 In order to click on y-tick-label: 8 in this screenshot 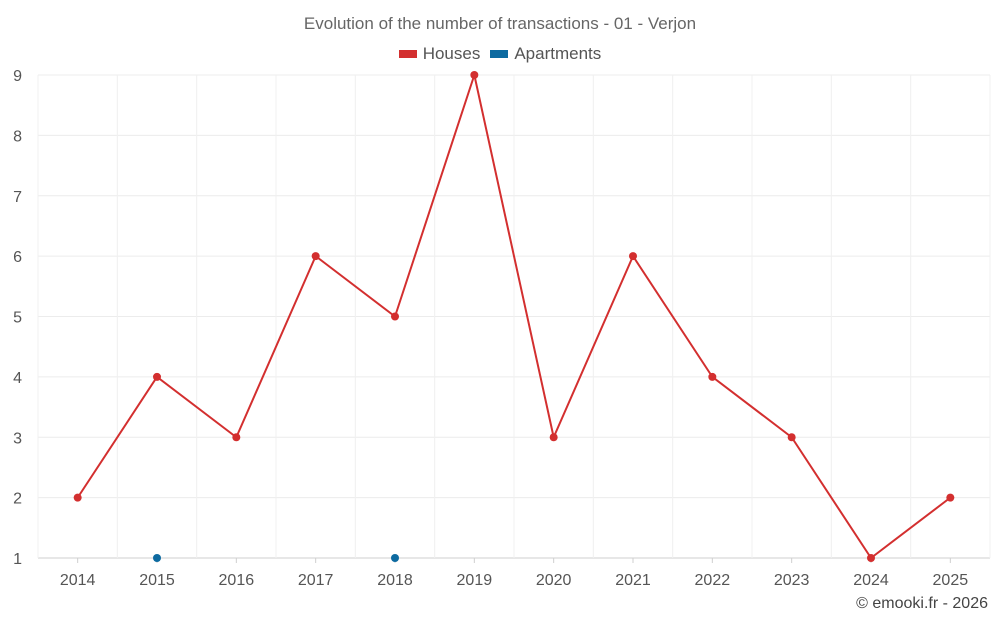, I will do `click(17, 136)`.